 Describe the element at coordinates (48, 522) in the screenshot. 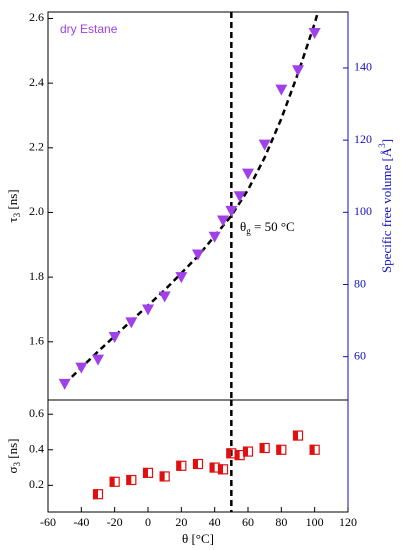

I see `x-tick-label: -60` at that location.